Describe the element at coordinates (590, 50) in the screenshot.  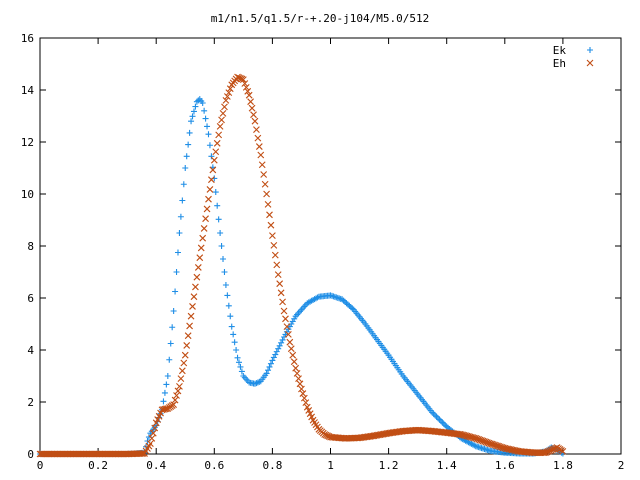
I see `legend-marker-ek` at that location.